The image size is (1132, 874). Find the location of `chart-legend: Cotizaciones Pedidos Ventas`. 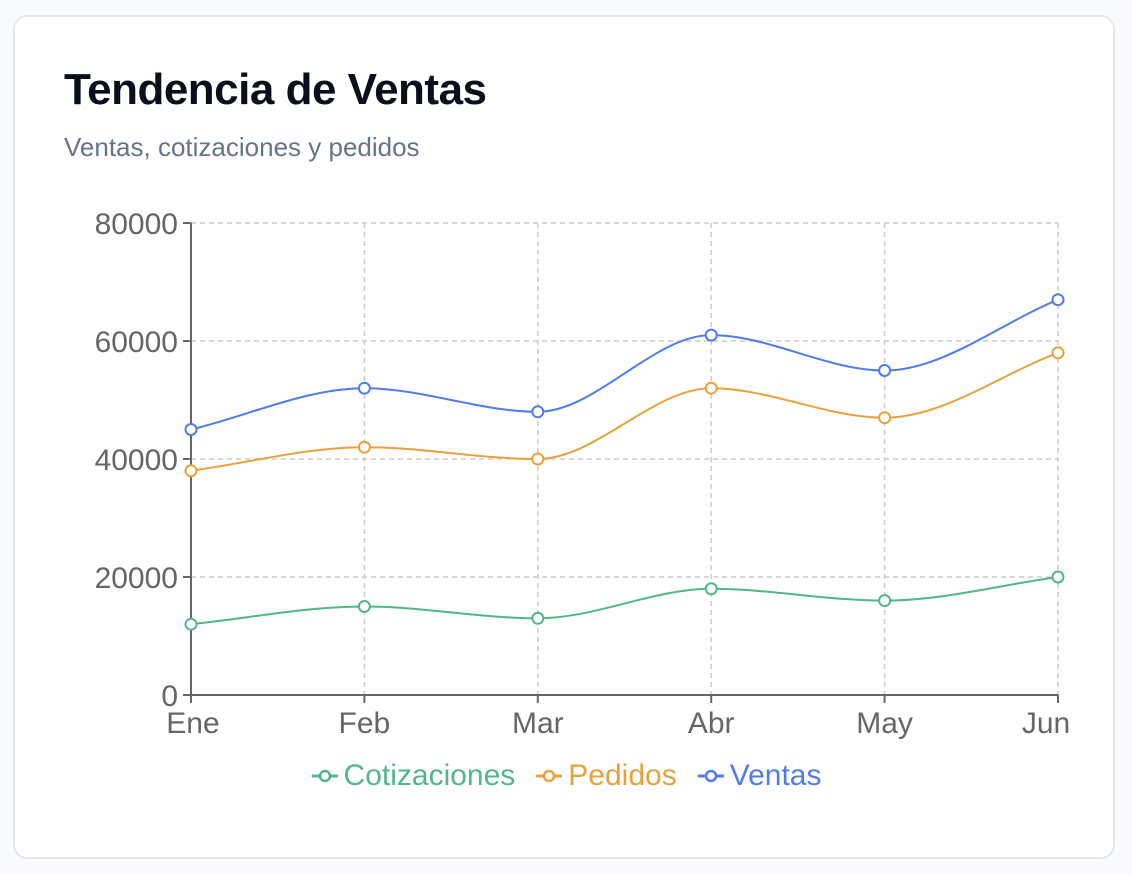

chart-legend: Cotizaciones Pedidos Ventas is located at coordinates (566, 776).